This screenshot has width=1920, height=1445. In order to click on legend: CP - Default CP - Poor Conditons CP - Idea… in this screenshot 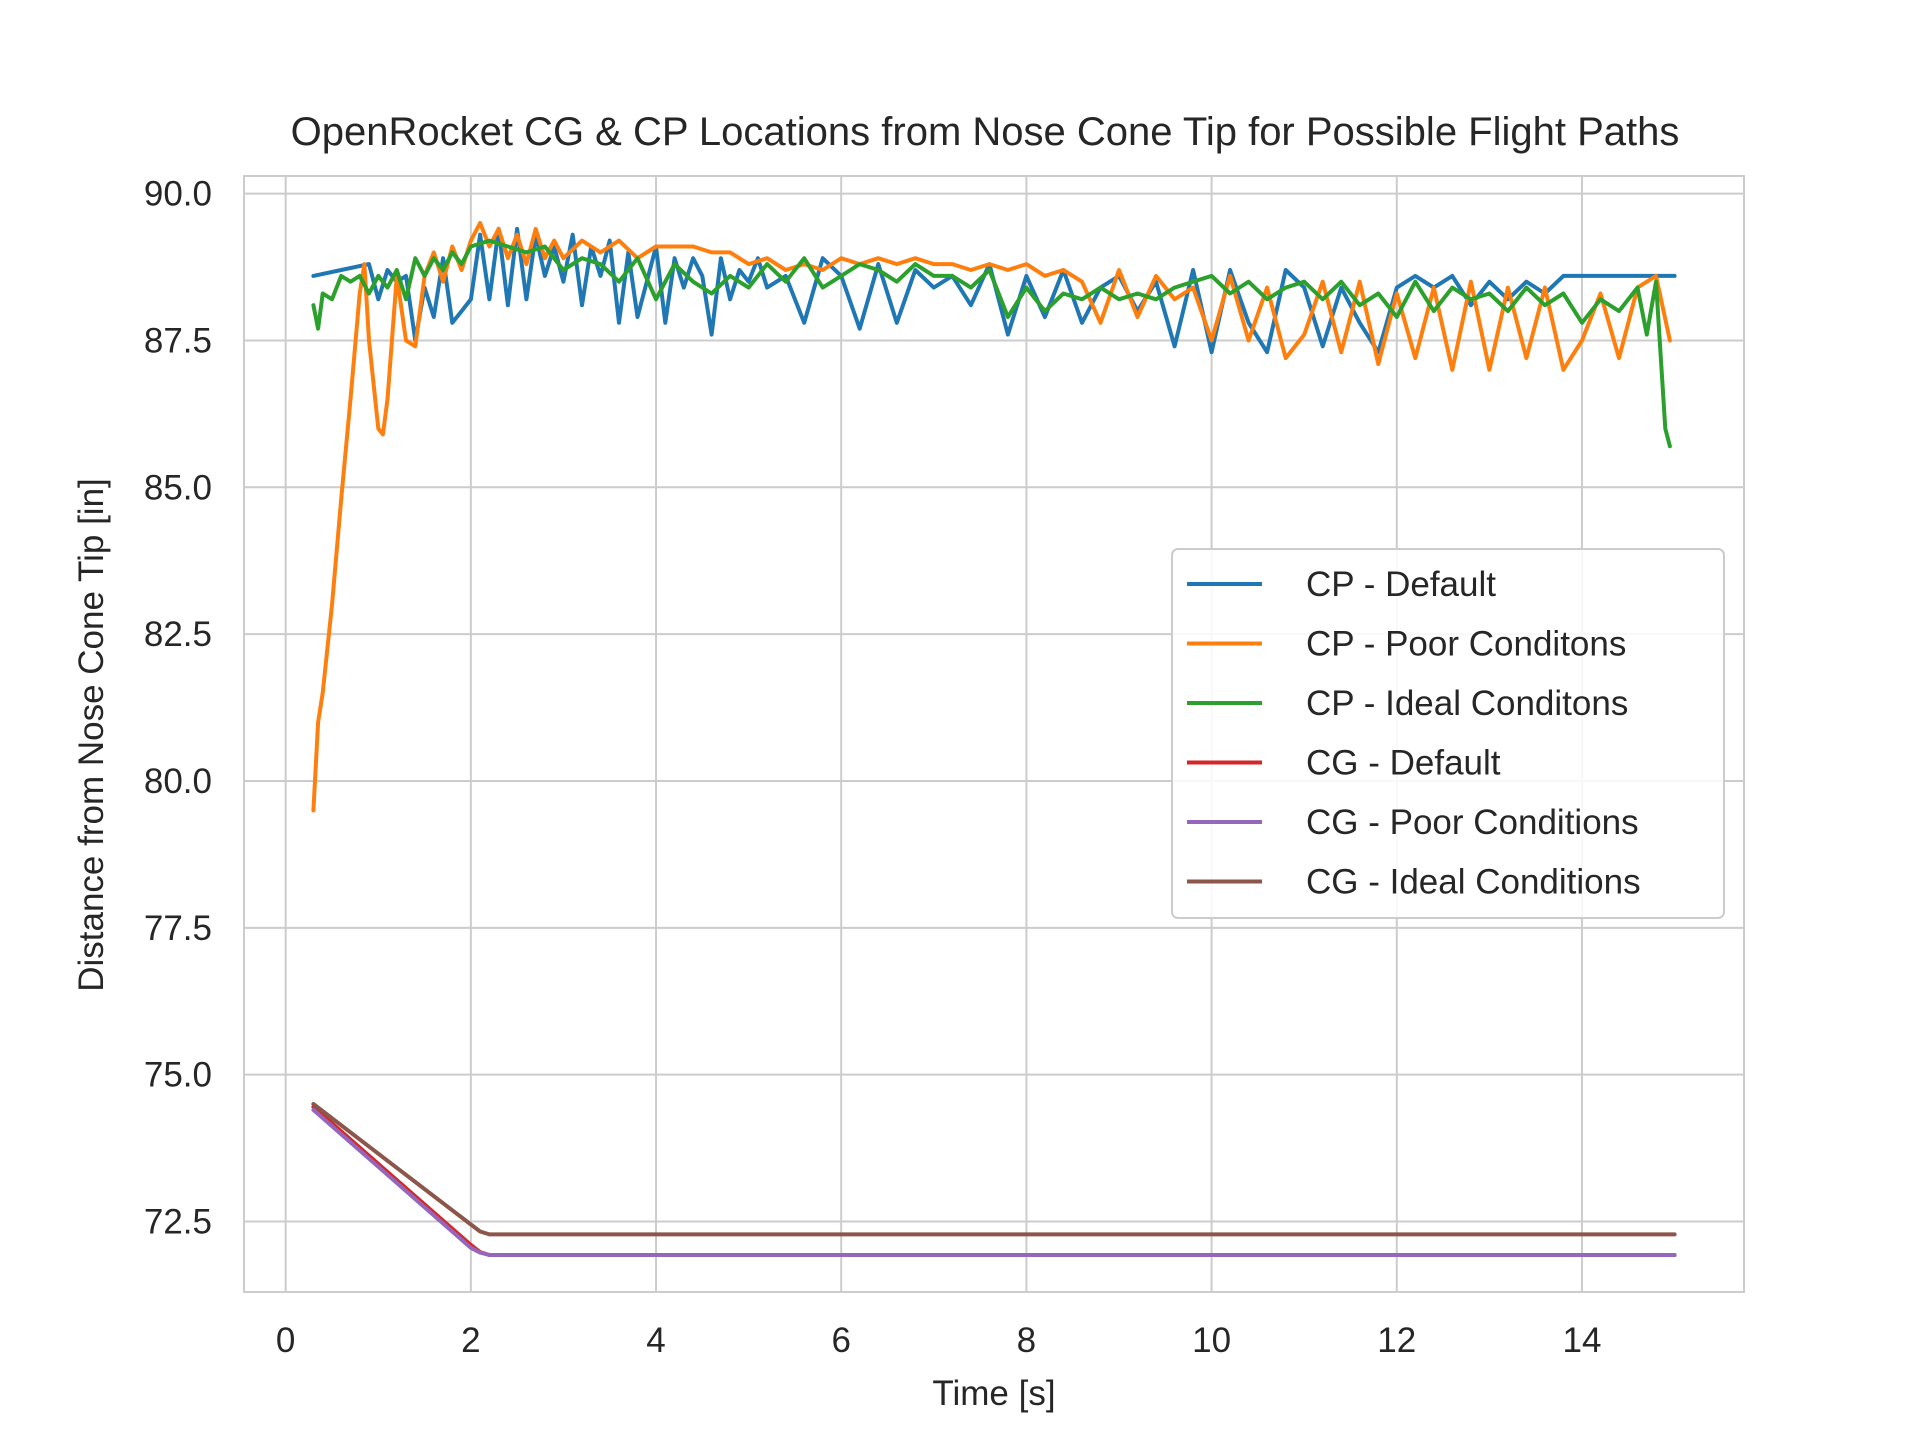, I will do `click(1448, 733)`.